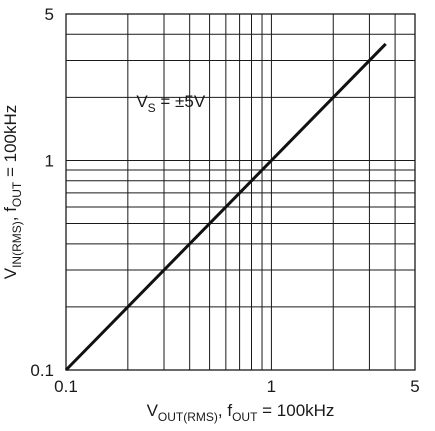 This screenshot has height=431, width=435. I want to click on x-axis-label: VOUT(RMS), fOUT = 100kHz, so click(241, 412).